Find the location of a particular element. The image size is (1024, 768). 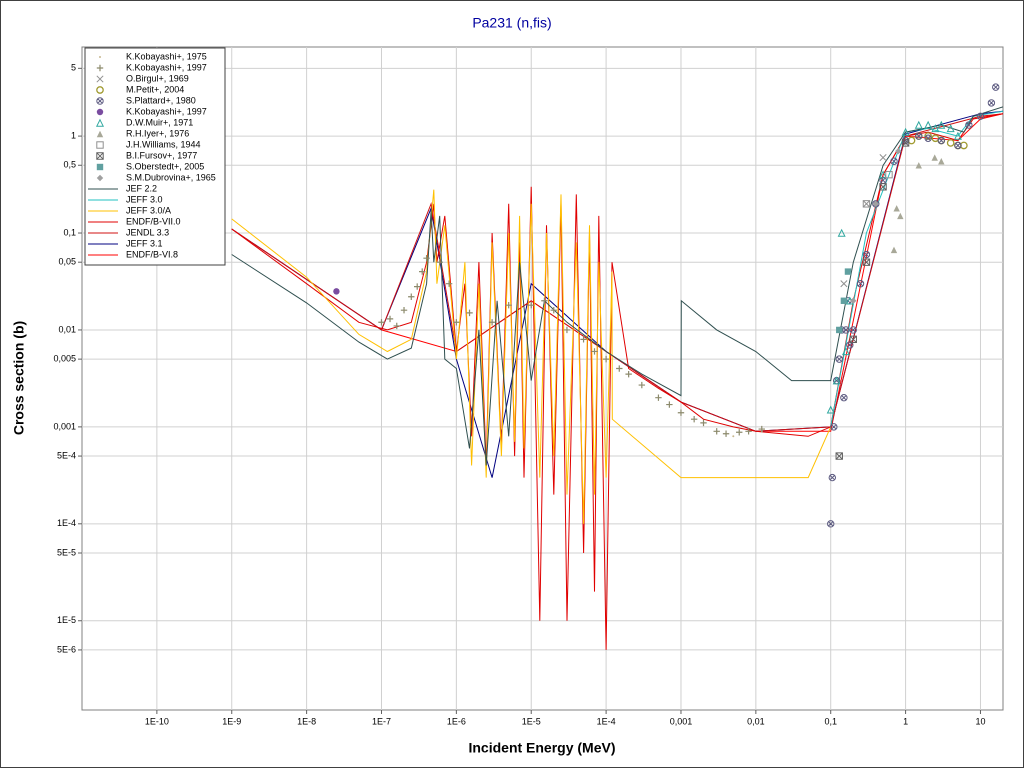

x-tick-label: 10 is located at coordinates (980, 721).